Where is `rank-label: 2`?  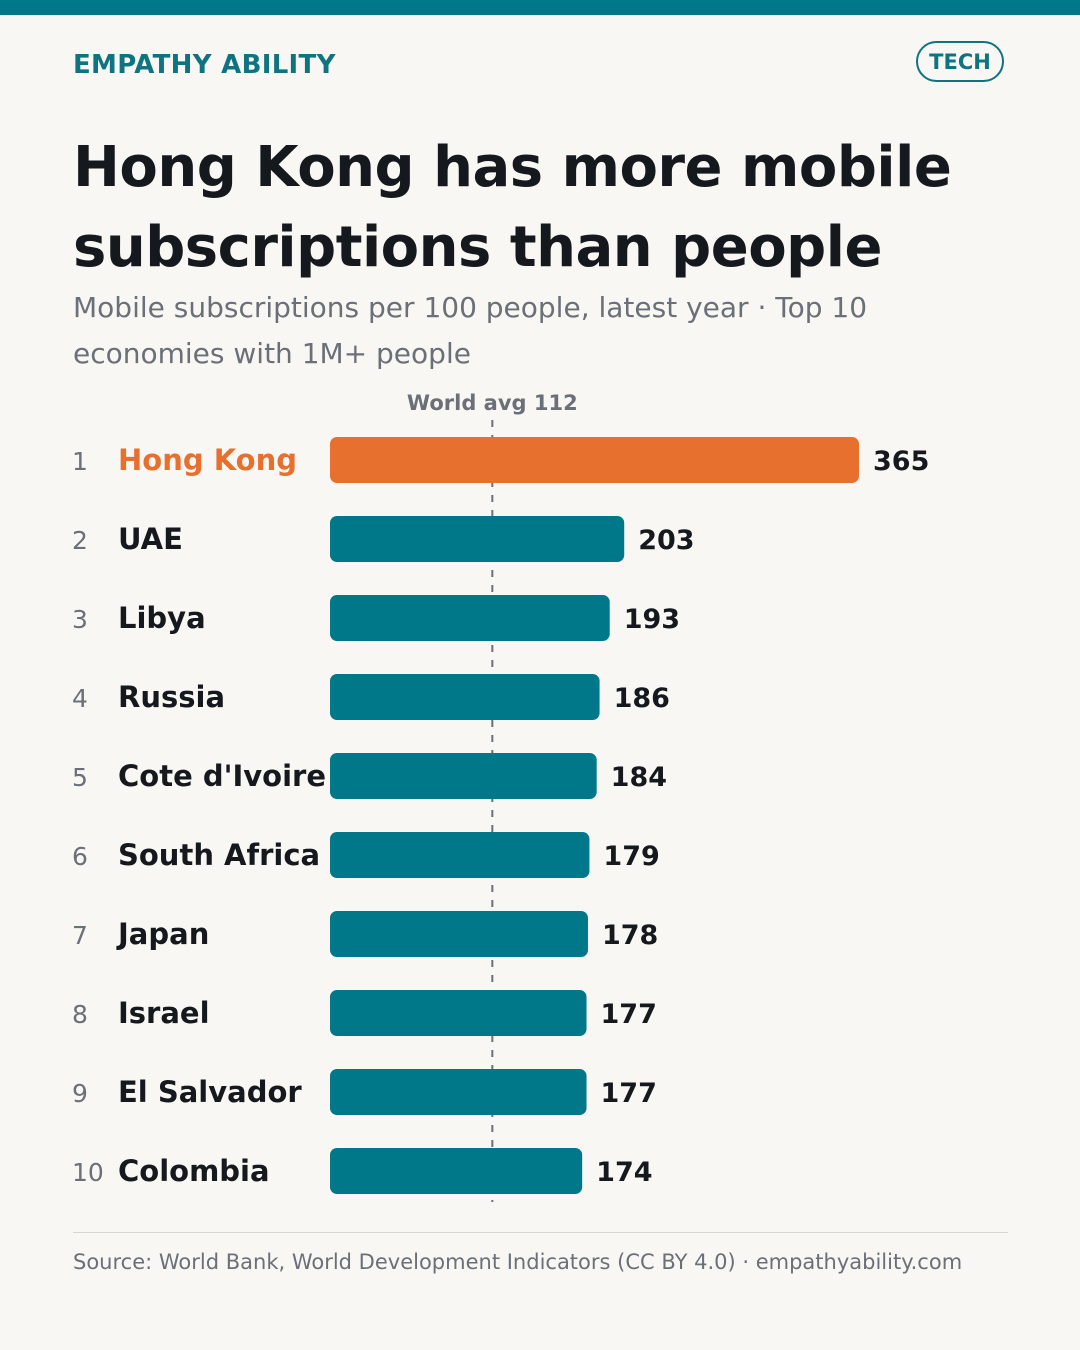
rank-label: 2 is located at coordinates (80, 540).